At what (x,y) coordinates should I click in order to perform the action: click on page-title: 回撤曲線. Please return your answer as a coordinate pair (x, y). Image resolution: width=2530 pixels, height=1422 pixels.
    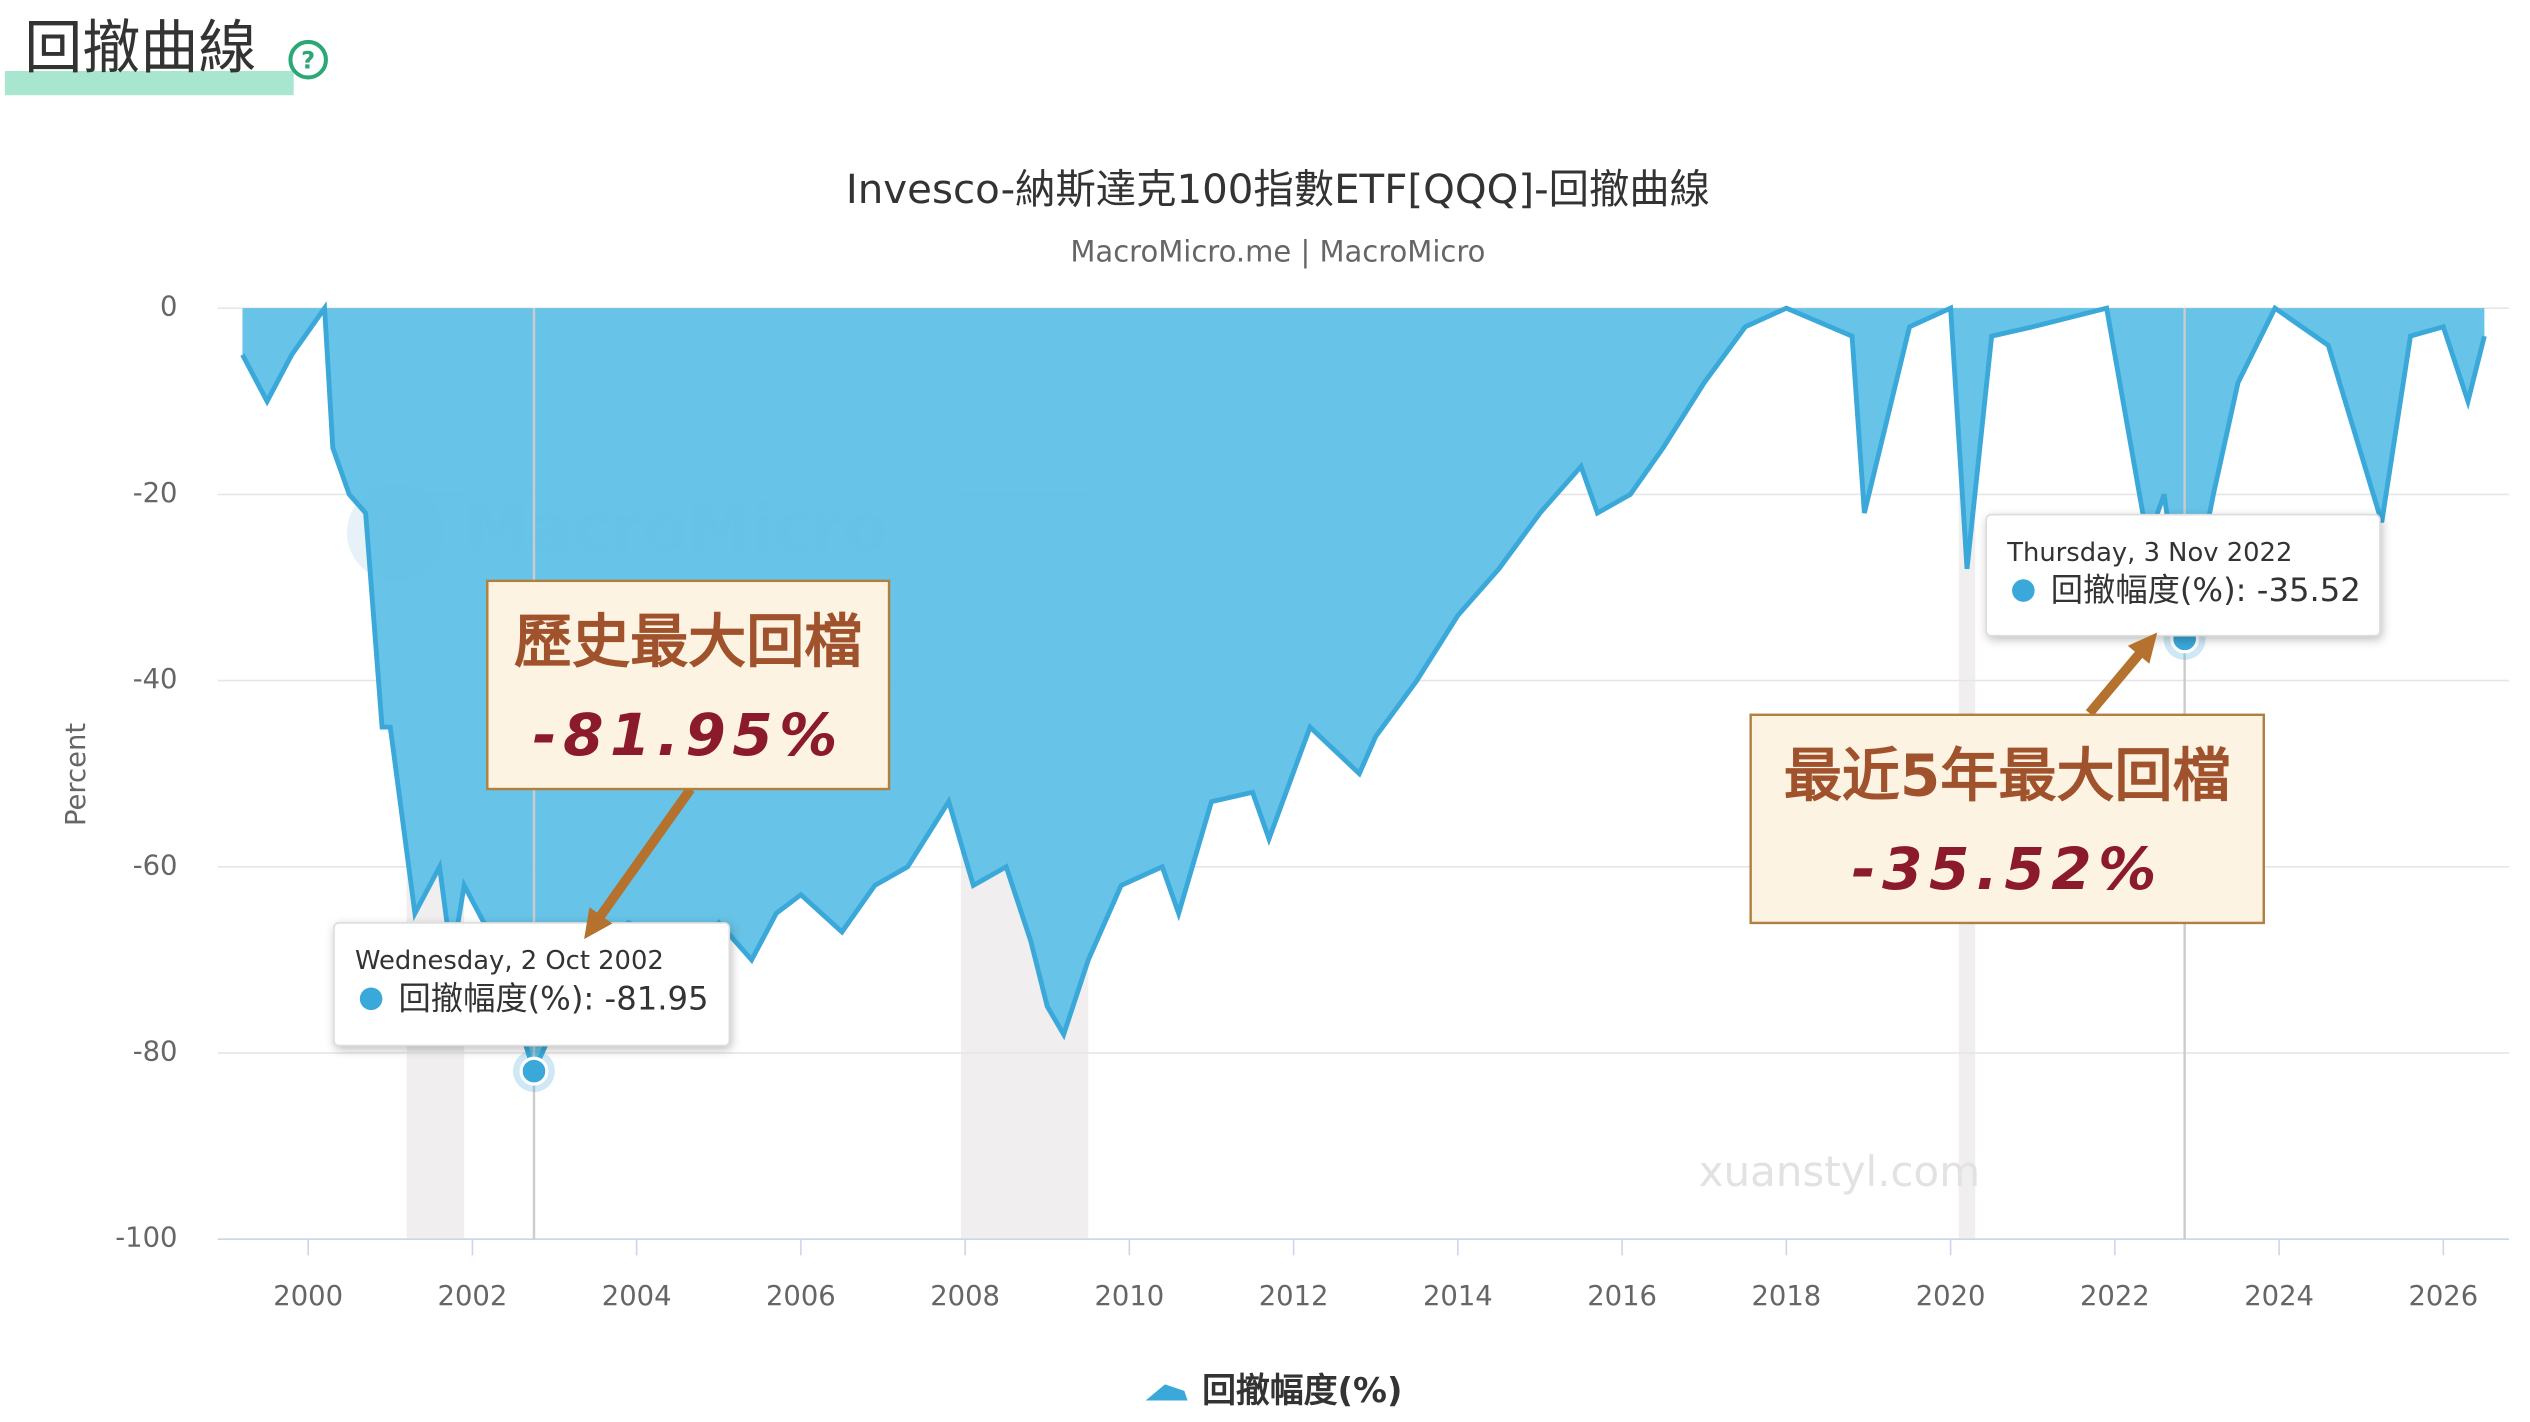
    Looking at the image, I should click on (140, 48).